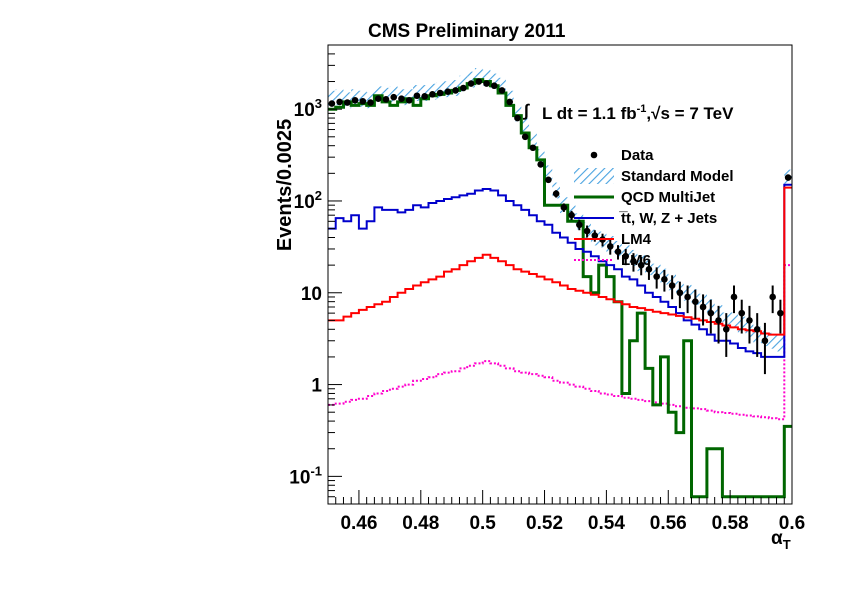  Describe the element at coordinates (781, 540) in the screenshot. I see `x-axis-label: αT` at that location.